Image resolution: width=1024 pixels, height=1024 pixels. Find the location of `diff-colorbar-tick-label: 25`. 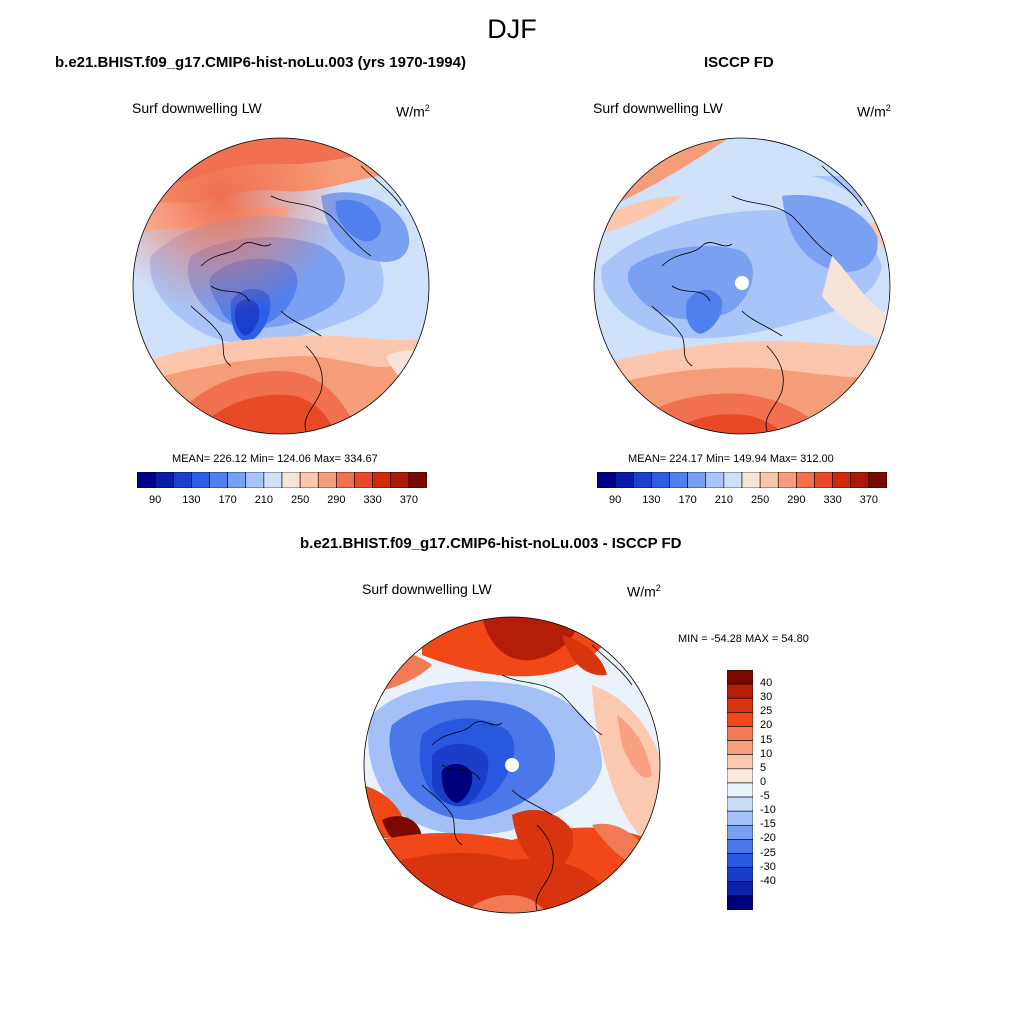

diff-colorbar-tick-label: 25 is located at coordinates (766, 711).